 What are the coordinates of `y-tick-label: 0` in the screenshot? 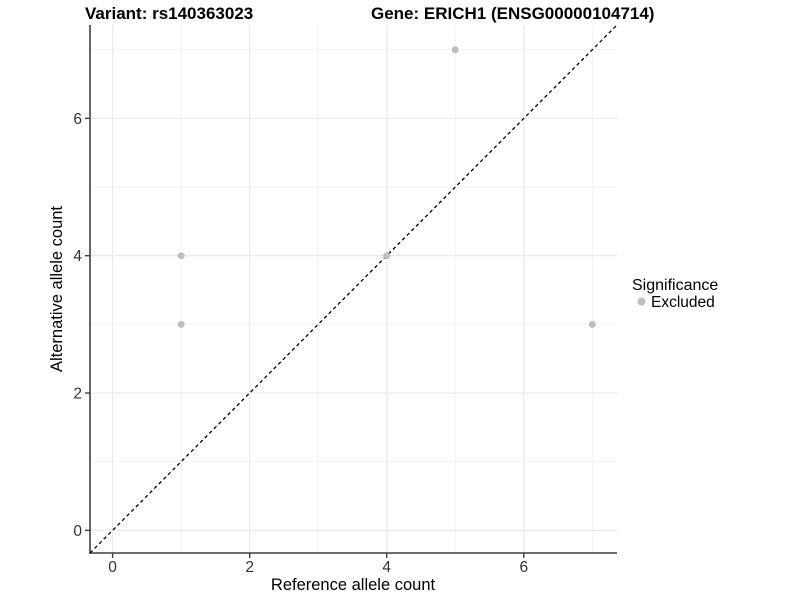 It's located at (77, 531).